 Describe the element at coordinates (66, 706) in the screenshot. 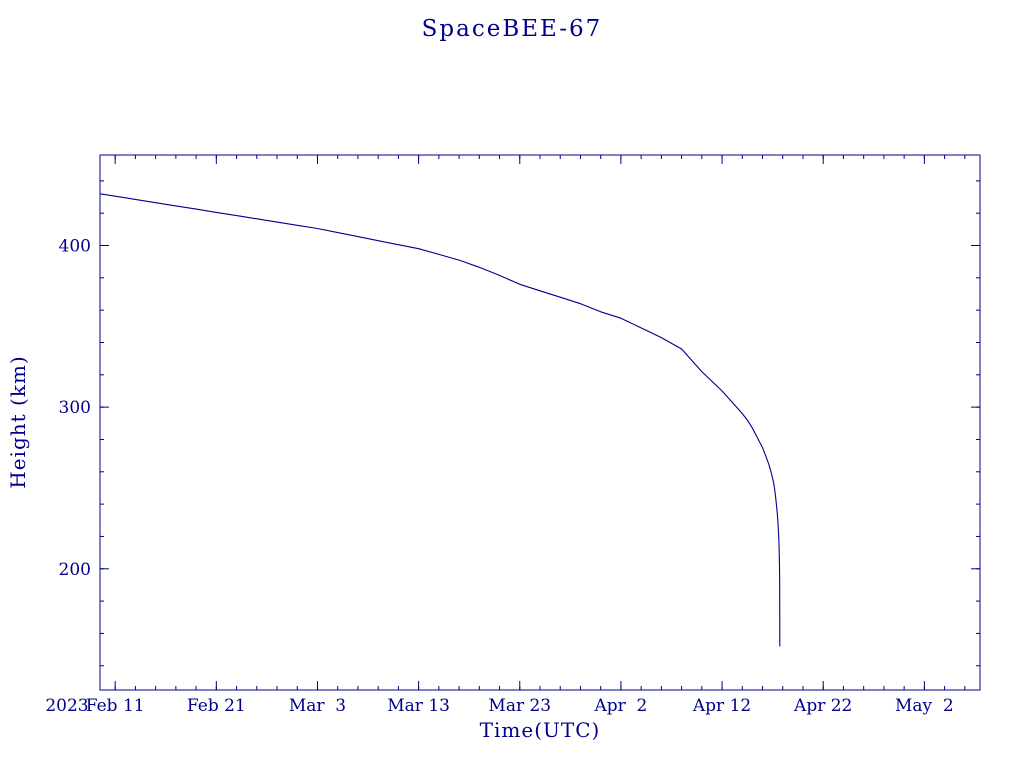

I see `x-axis-year-label: 2023` at that location.